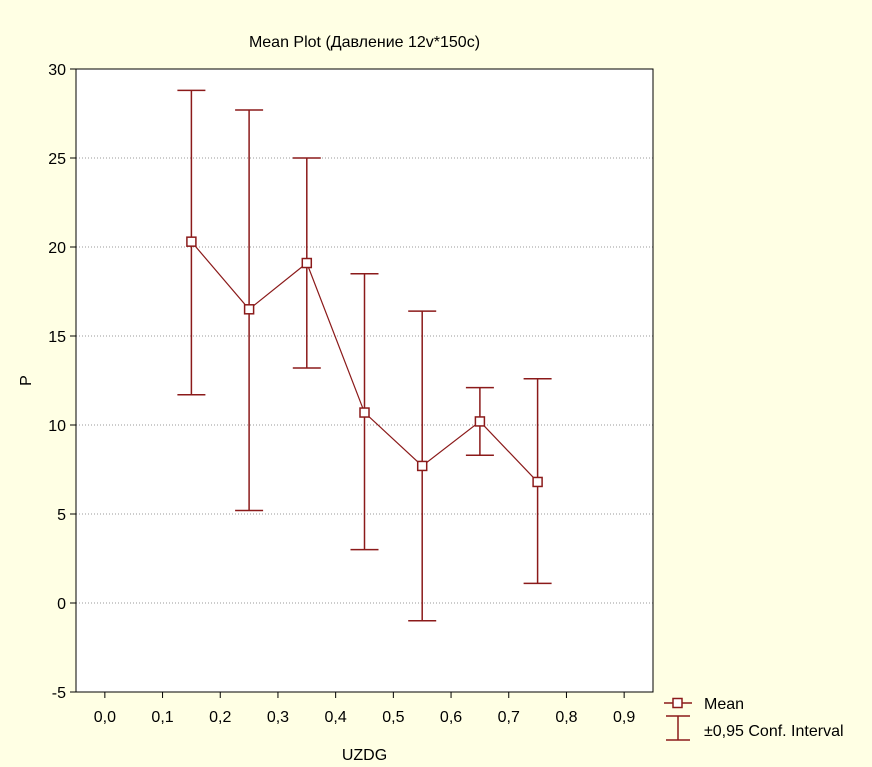  I want to click on x-tick-label: 0,9, so click(624, 717).